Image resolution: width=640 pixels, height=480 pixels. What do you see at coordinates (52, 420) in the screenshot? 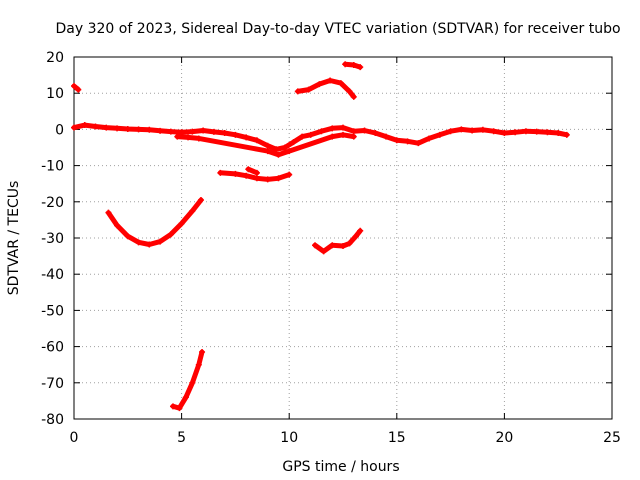
I see `y-tick-label: -80` at bounding box center [52, 420].